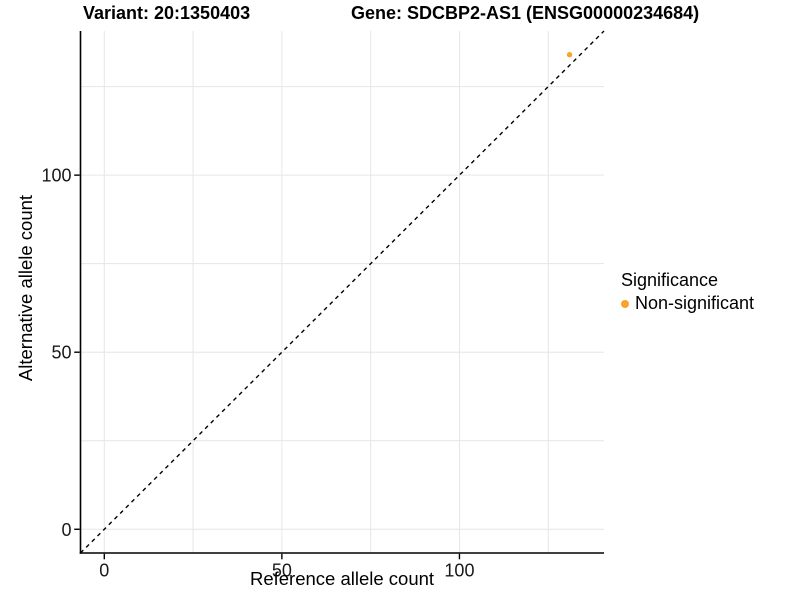 This screenshot has height=600, width=800. Describe the element at coordinates (342, 578) in the screenshot. I see `x-axis-title: Reference allele count` at that location.